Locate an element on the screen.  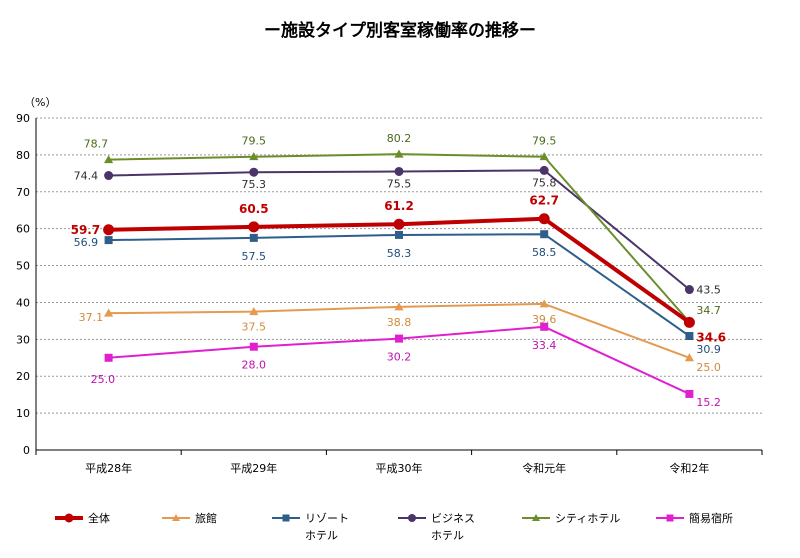
chart-title: ー施設タイプ別客室稼働率の推移ー is located at coordinates (400, 30).